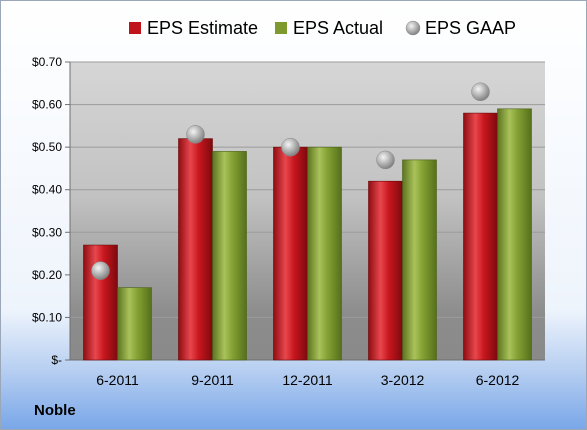  Describe the element at coordinates (47, 147) in the screenshot. I see `y-tick-label: $0.50` at that location.